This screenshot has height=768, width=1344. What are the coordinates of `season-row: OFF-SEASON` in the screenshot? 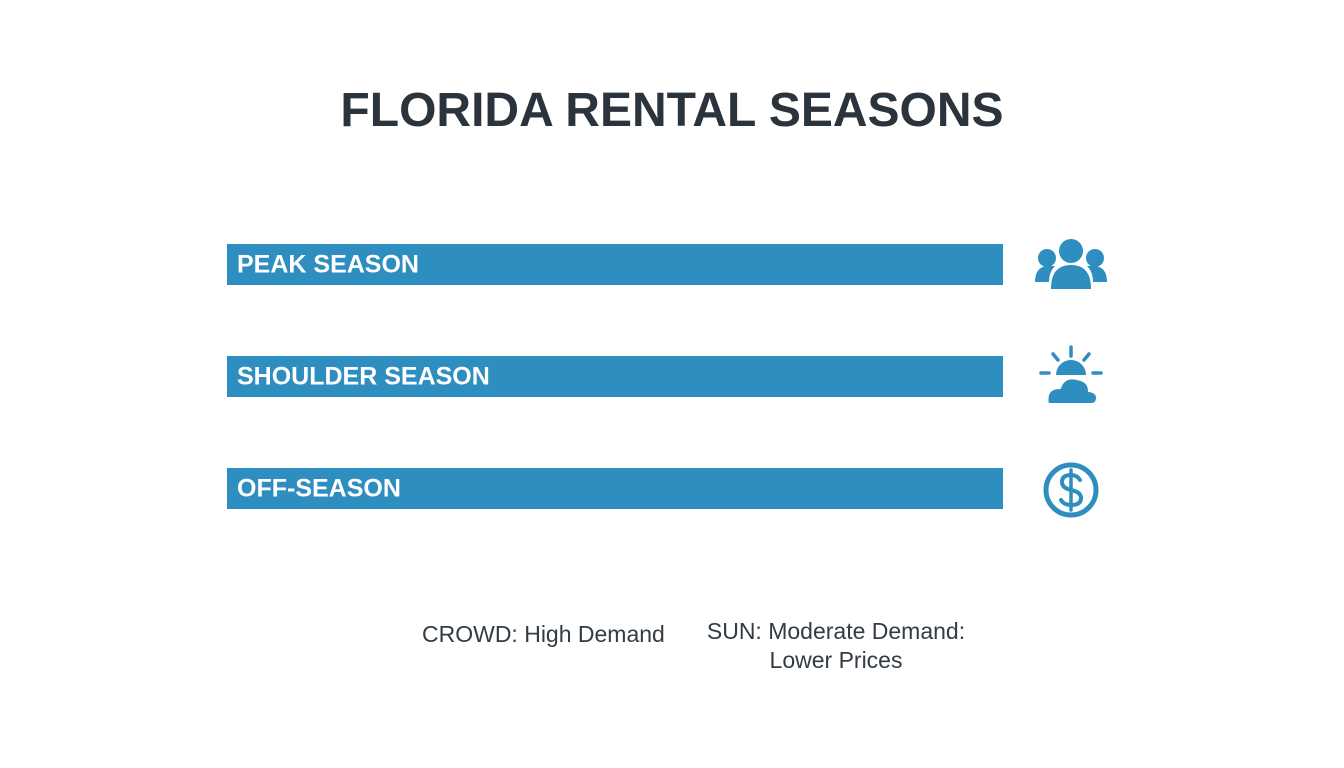 It's located at (615, 488).